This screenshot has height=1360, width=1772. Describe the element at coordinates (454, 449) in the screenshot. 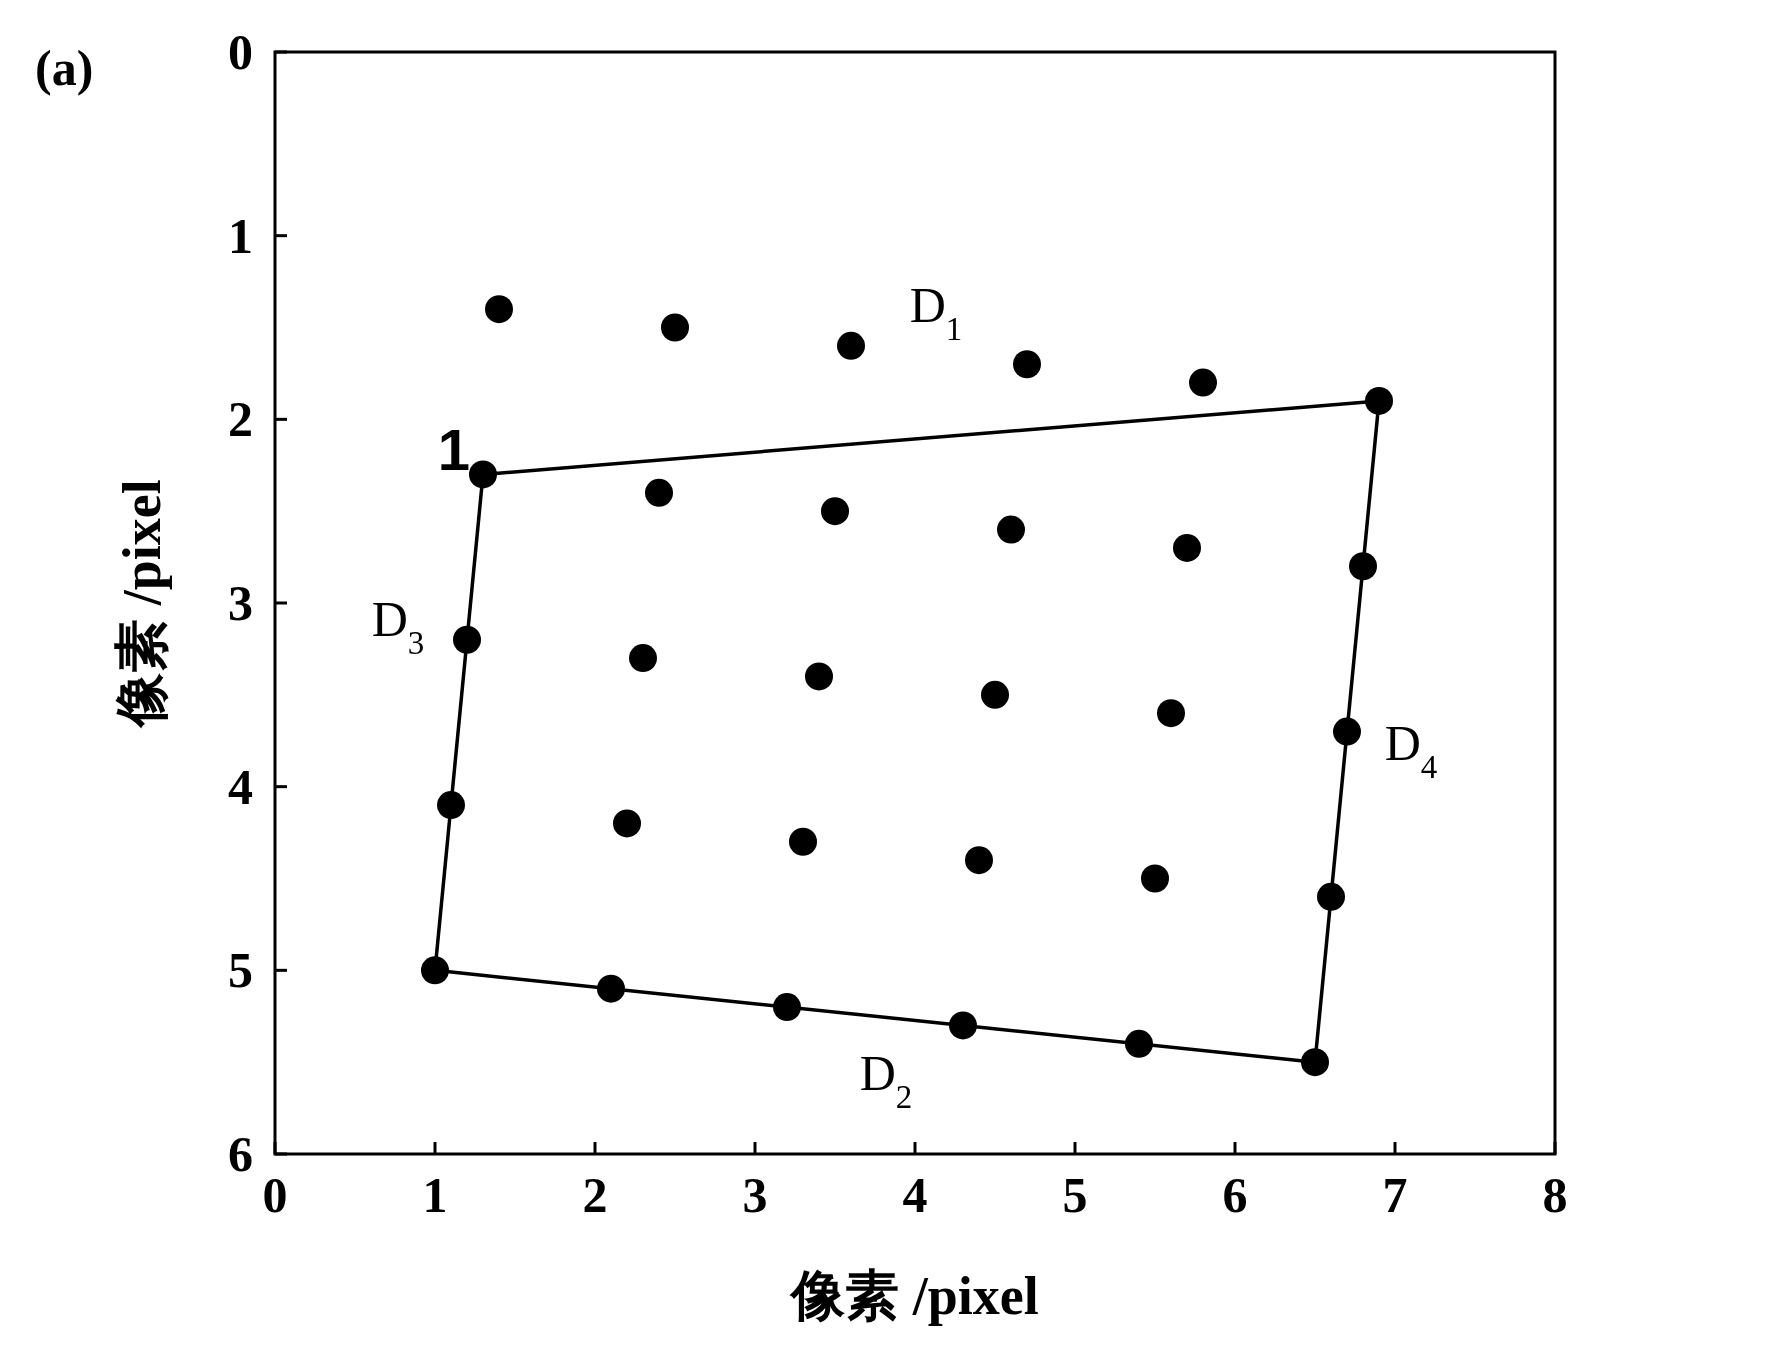

I see `annotation: 1` at that location.